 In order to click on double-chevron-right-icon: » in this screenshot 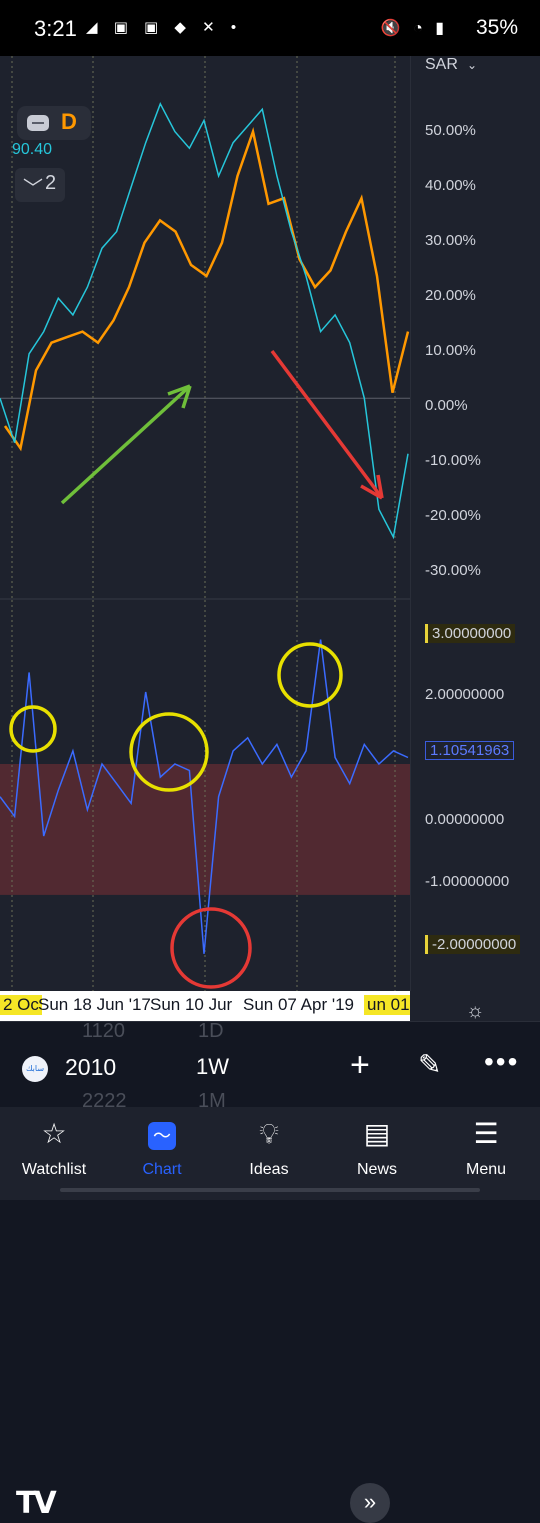, I will do `click(370, 1501)`.